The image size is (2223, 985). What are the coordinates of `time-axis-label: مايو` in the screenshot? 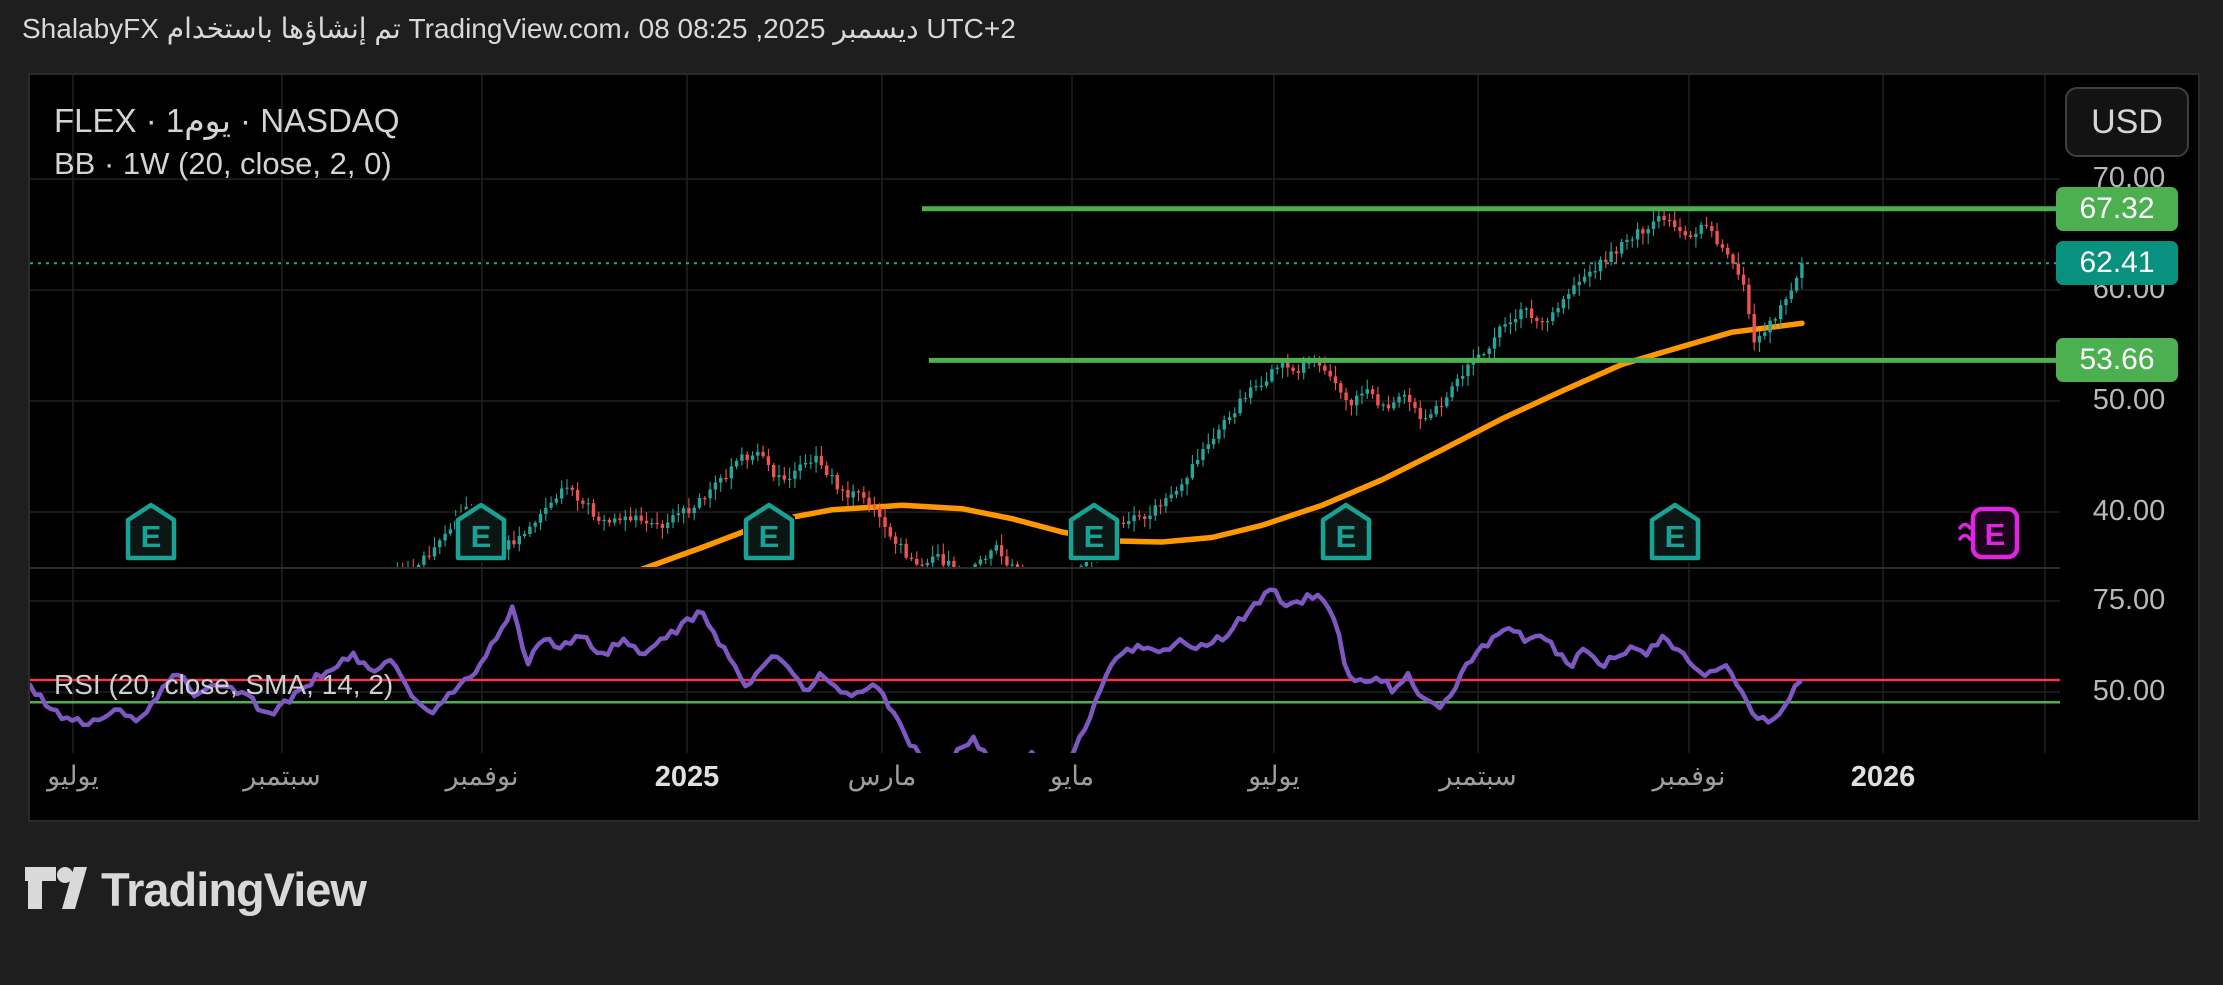 It's located at (1072, 776).